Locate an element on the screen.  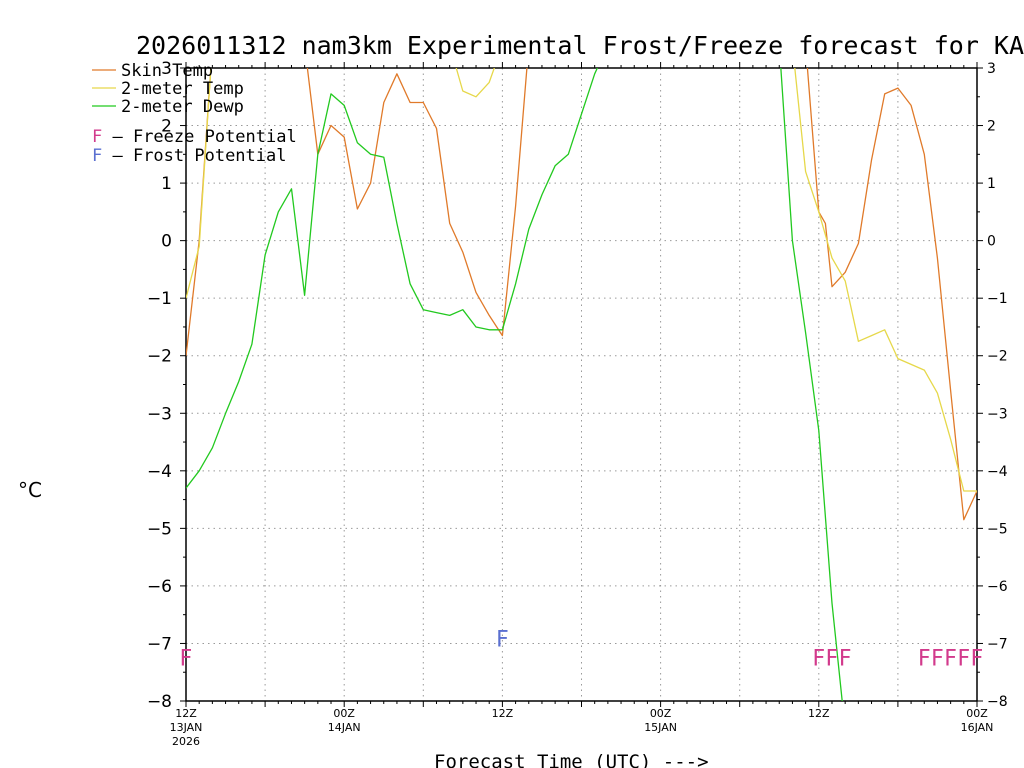
y-tick-label-right: −5 is located at coordinates (997, 529).